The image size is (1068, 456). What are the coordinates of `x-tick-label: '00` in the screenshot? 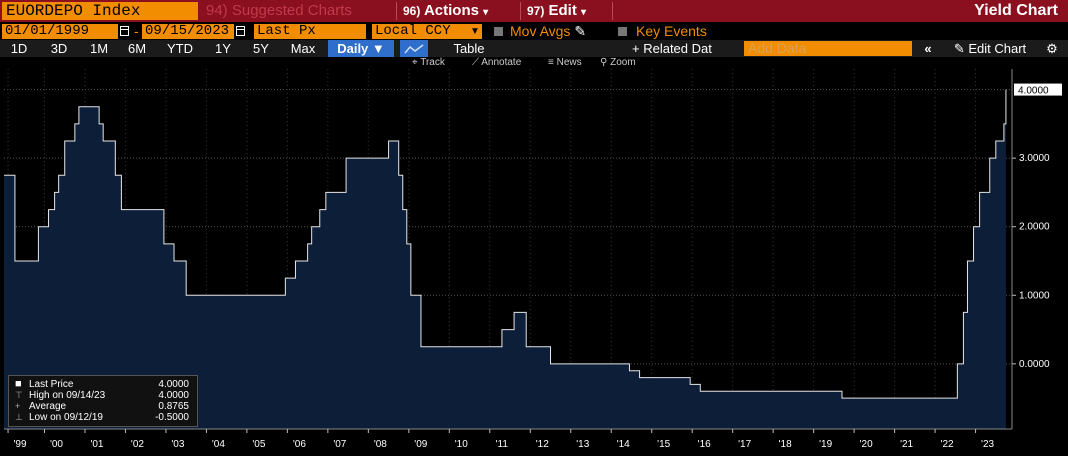 It's located at (56, 444).